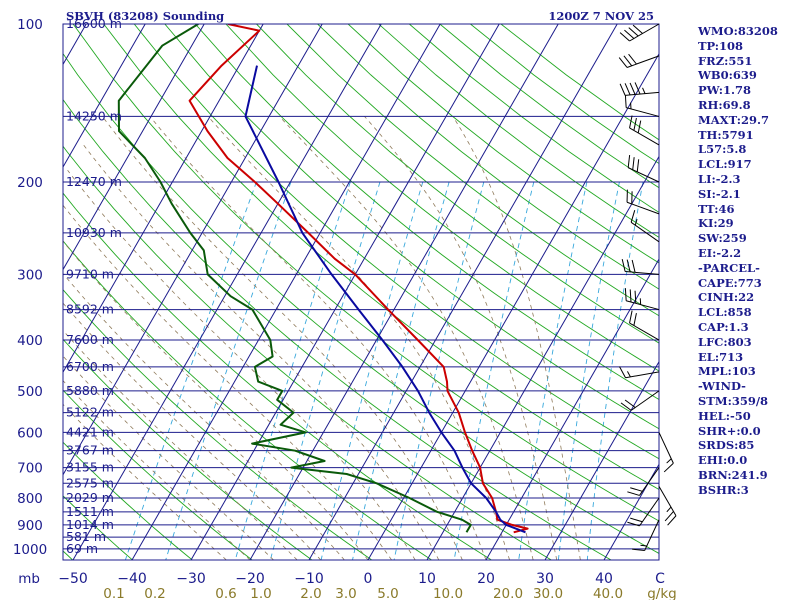 The height and width of the screenshot is (600, 800). What do you see at coordinates (724, 415) in the screenshot?
I see `stability-index: HEL:-50` at bounding box center [724, 415].